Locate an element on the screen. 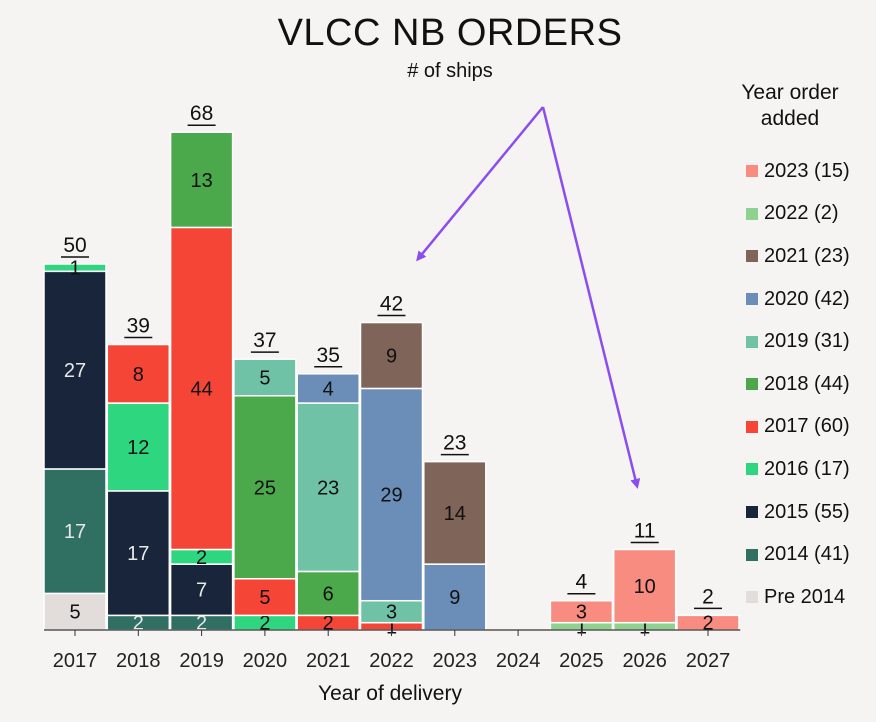 The image size is (876, 722). legend-title: Year order added is located at coordinates (790, 105).